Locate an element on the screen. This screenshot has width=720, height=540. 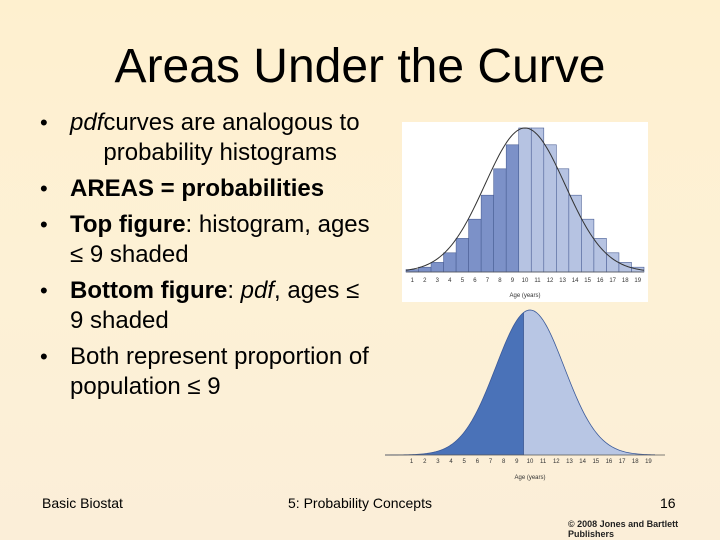
histogram-figure: 1 2 3 4 5 6 7 8 9 10 11 12 13 14 15 16 17 18 19 Age (years) is located at coordinates (525, 212).